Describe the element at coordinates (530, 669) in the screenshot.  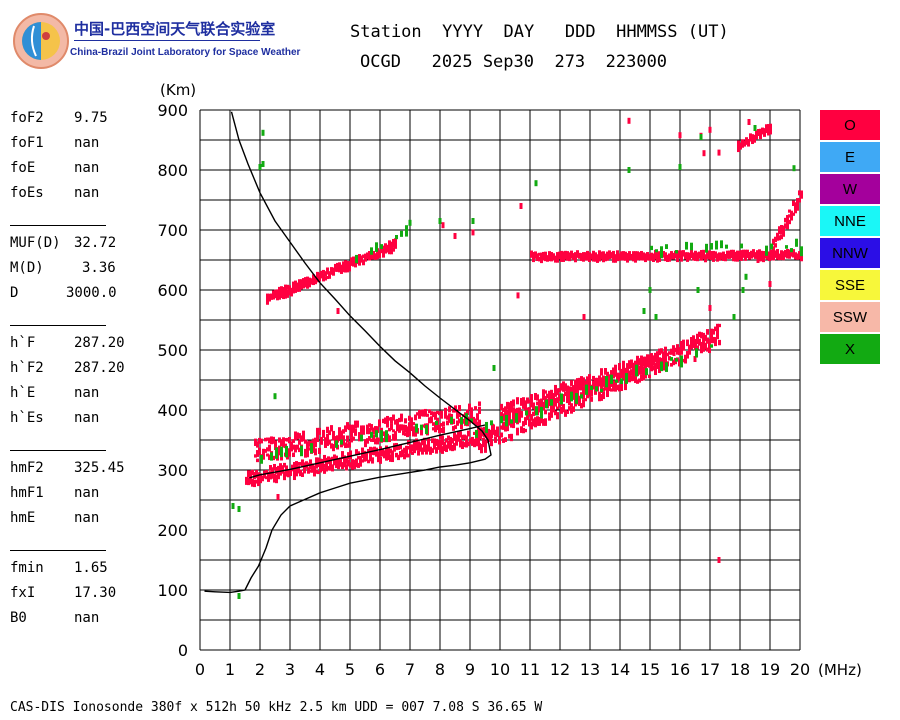
I see `x-tick-label: 11` at that location.